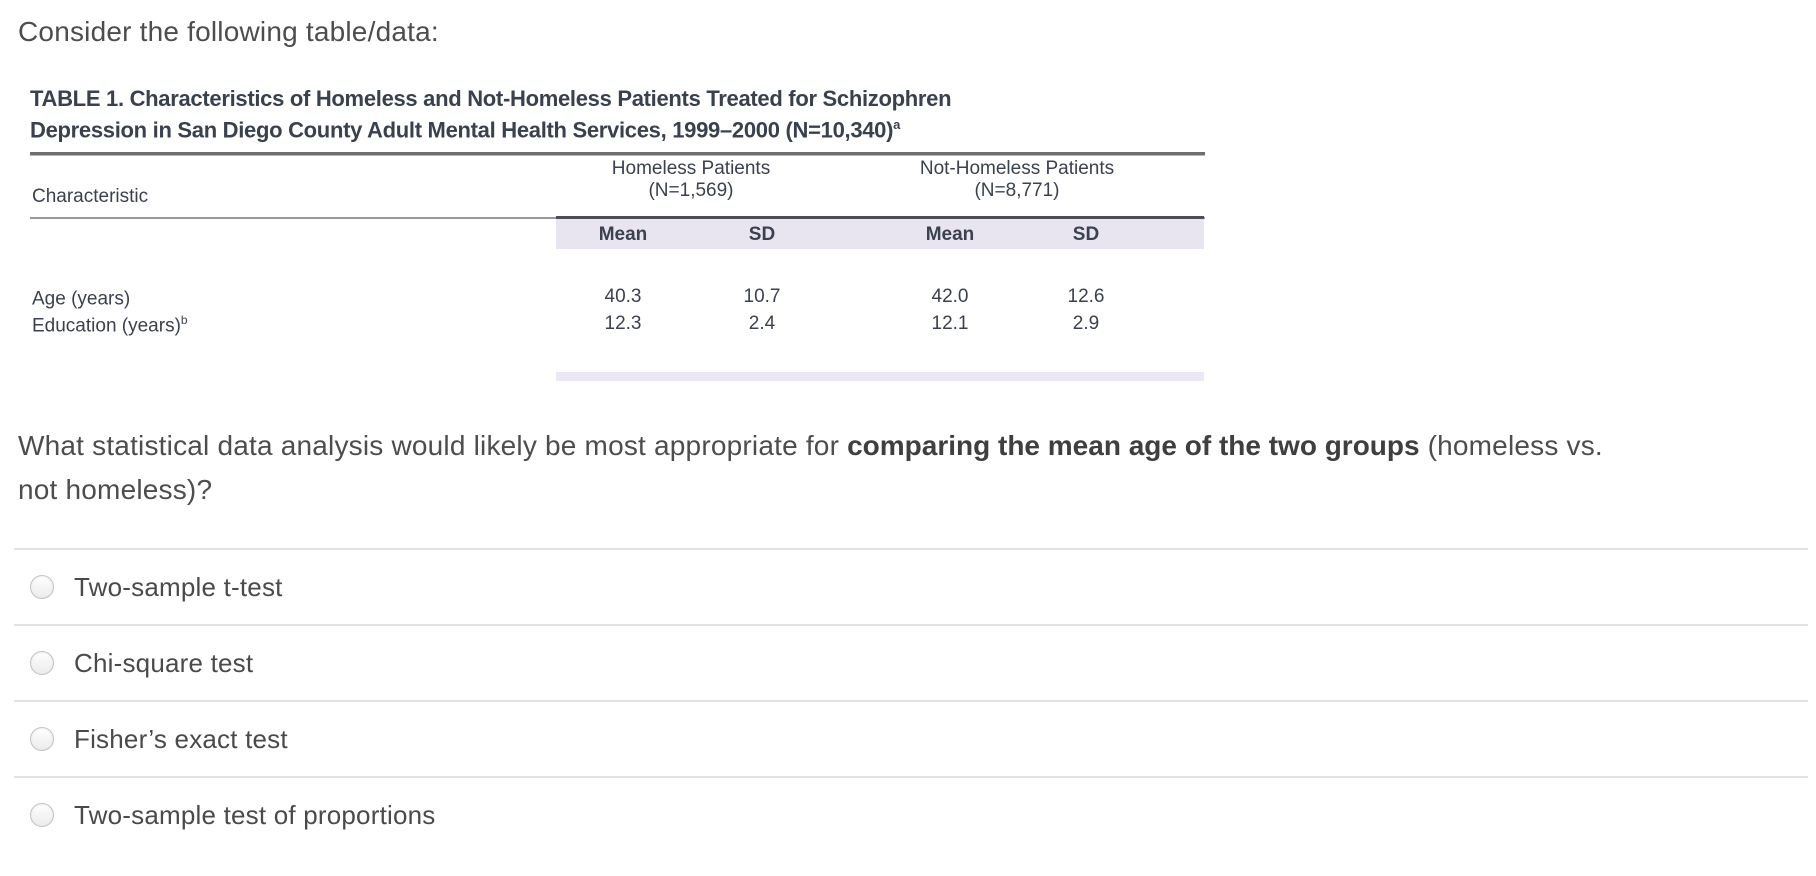 The image size is (1816, 876). I want to click on column-header-characteristic: Characteristic, so click(90, 196).